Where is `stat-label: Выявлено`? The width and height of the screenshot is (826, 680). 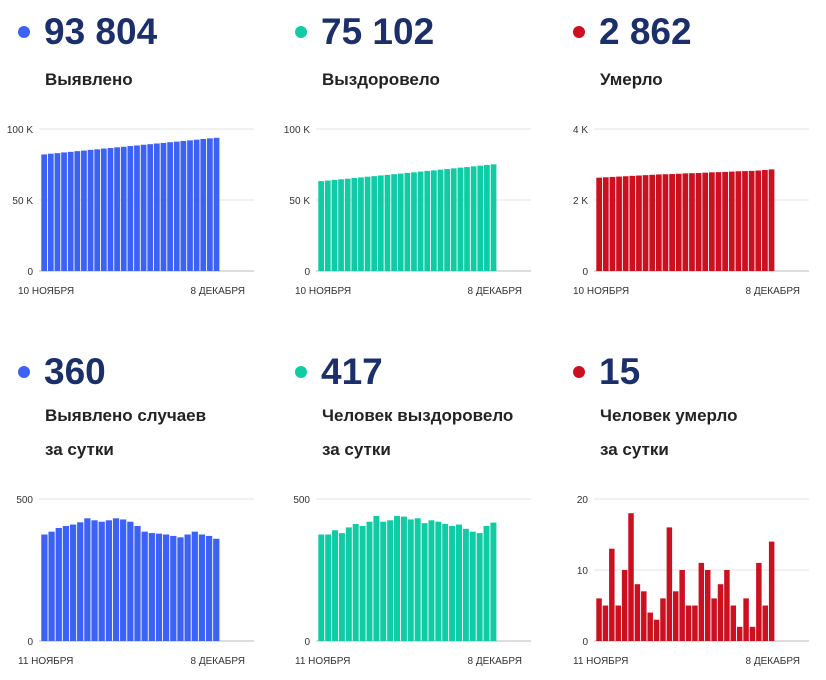 stat-label: Выявлено is located at coordinates (89, 79).